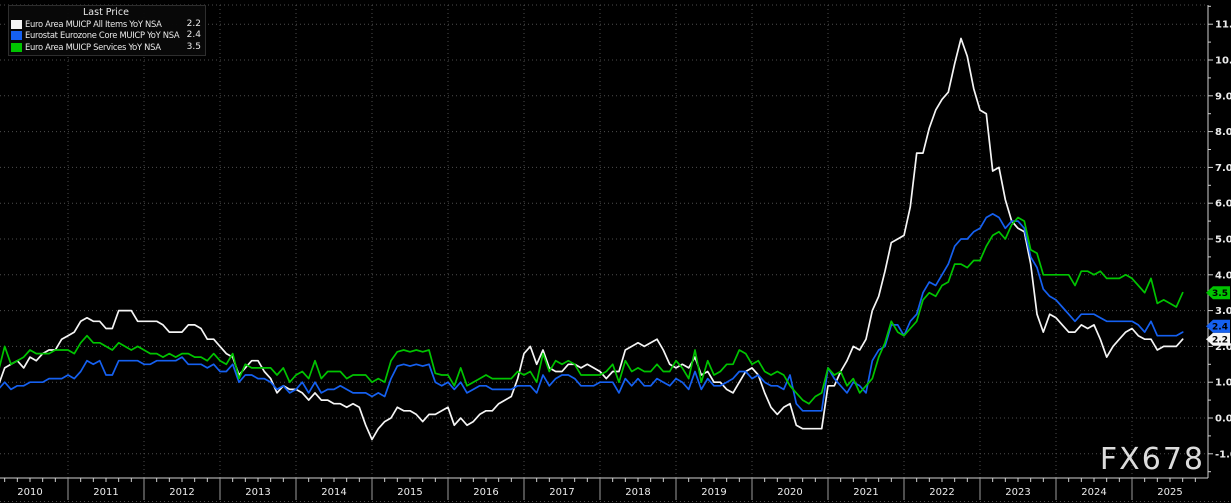  What do you see at coordinates (1223, 454) in the screenshot?
I see `y-axis-label: -1.0` at bounding box center [1223, 454].